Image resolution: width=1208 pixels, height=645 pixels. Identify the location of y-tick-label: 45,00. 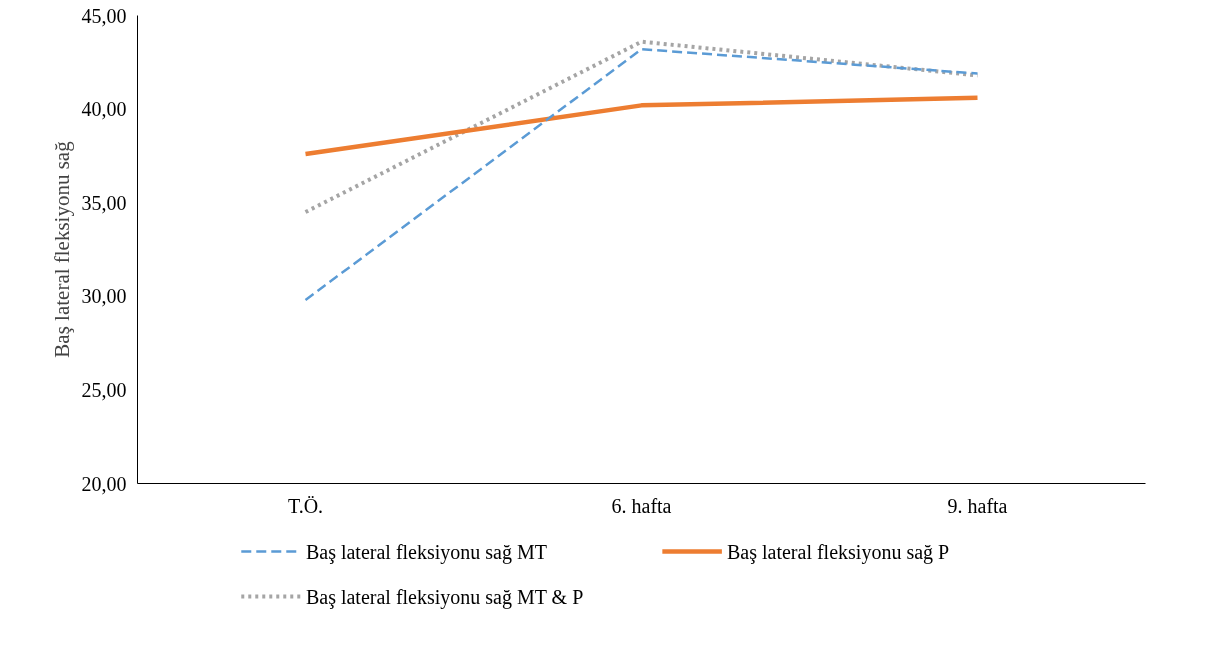
(104, 15).